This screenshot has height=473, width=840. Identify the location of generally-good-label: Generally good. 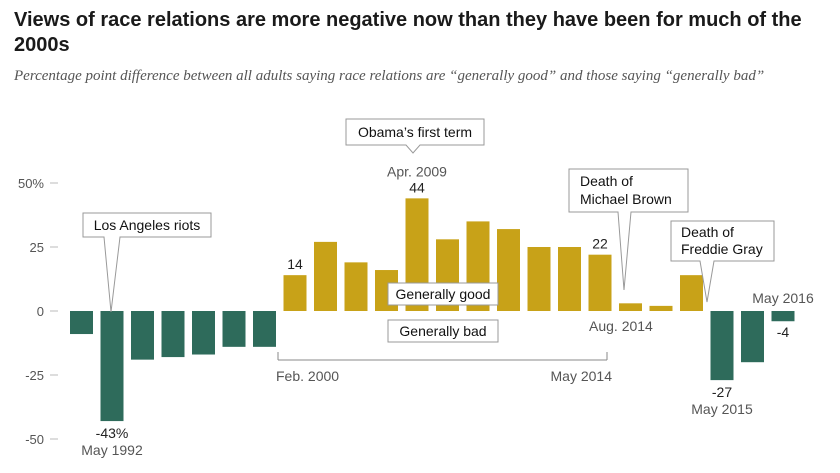
(443, 294).